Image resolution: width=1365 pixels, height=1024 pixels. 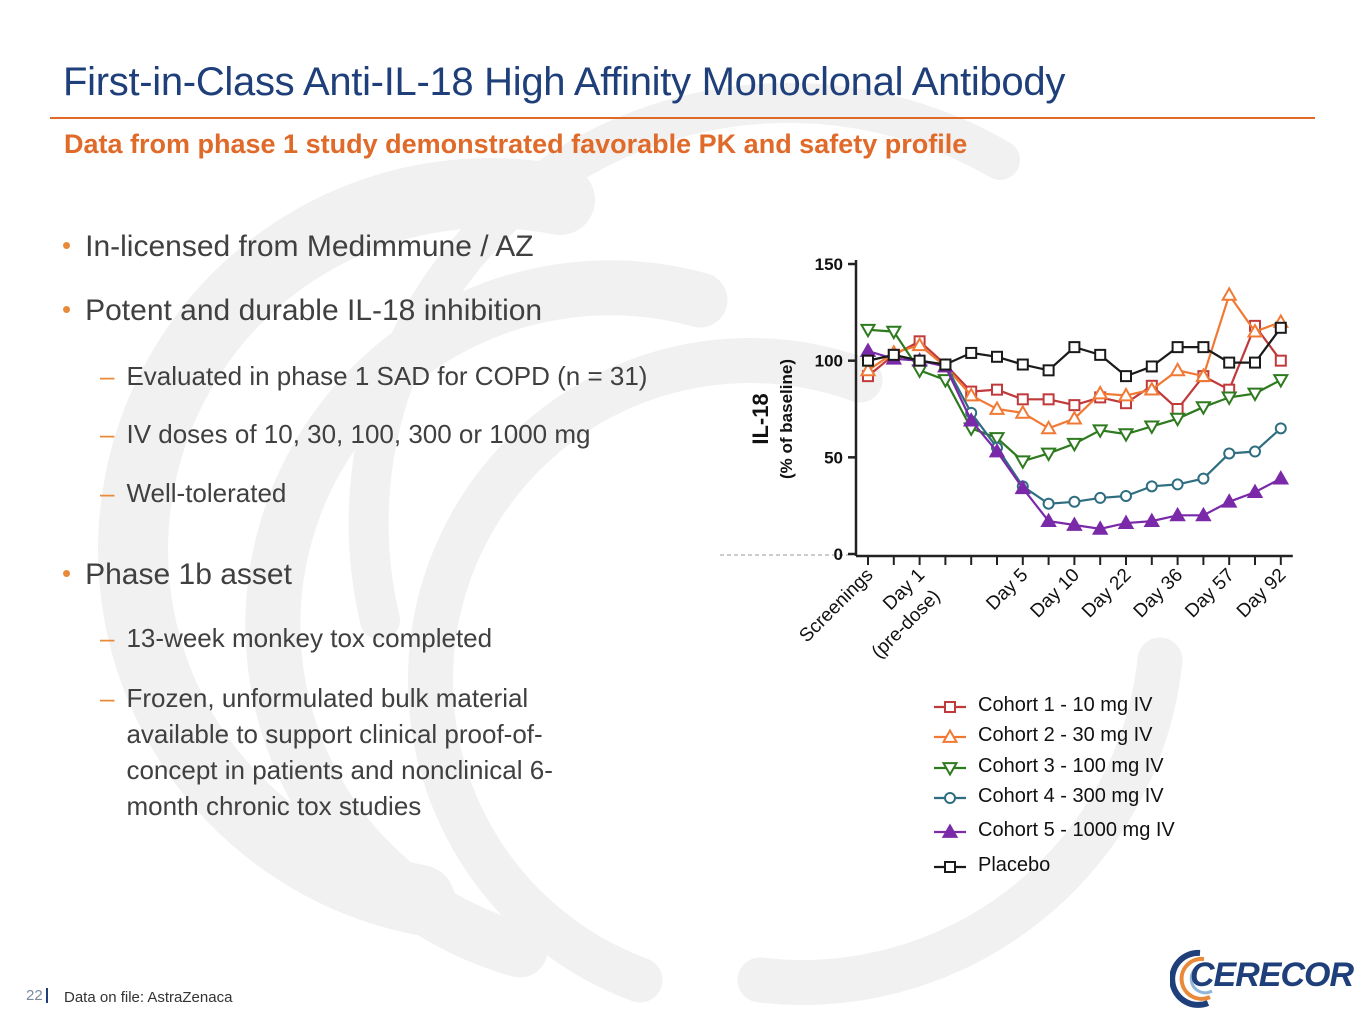 What do you see at coordinates (188, 574) in the screenshot?
I see `bullet-text: Phase 1b asset` at bounding box center [188, 574].